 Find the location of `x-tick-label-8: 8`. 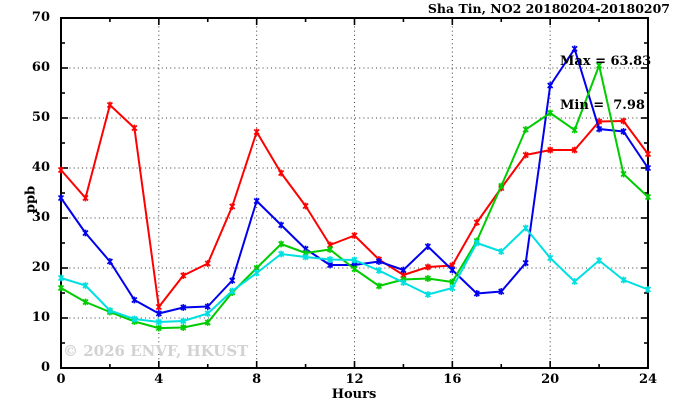

x-tick-label-8: 8 is located at coordinates (257, 379).